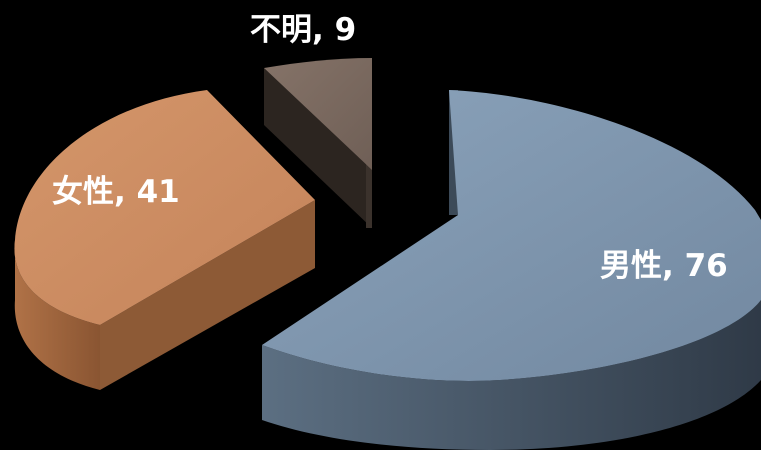 Image resolution: width=761 pixels, height=450 pixels. I want to click on slice-label-unknown: 不明, 9, so click(303, 30).